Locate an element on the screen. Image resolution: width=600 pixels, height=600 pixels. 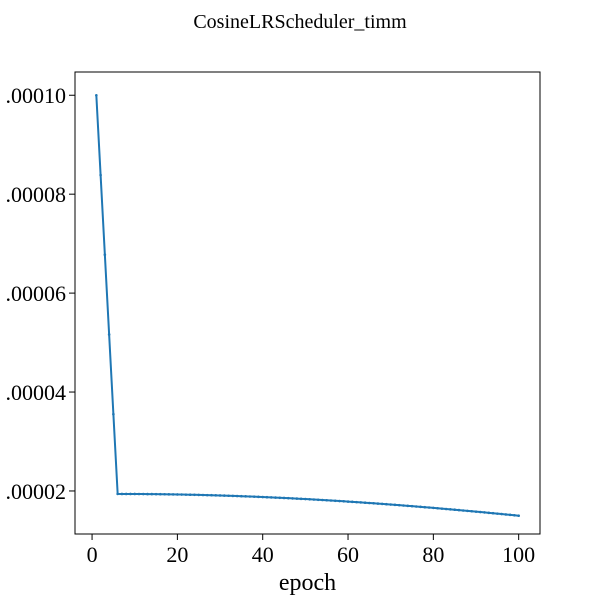
x-tick-label: 80 is located at coordinates (433, 554).